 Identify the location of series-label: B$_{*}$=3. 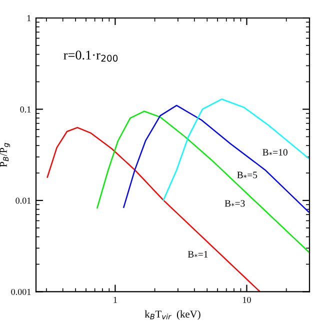
(234, 203).